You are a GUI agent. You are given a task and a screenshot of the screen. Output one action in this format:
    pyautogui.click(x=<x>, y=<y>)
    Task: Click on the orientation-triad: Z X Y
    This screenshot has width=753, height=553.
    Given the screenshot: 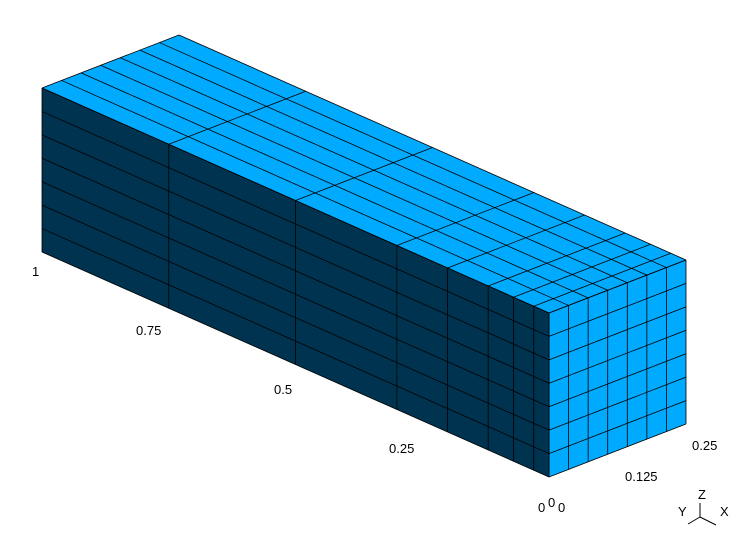 What is the action you would take?
    pyautogui.click(x=703, y=506)
    